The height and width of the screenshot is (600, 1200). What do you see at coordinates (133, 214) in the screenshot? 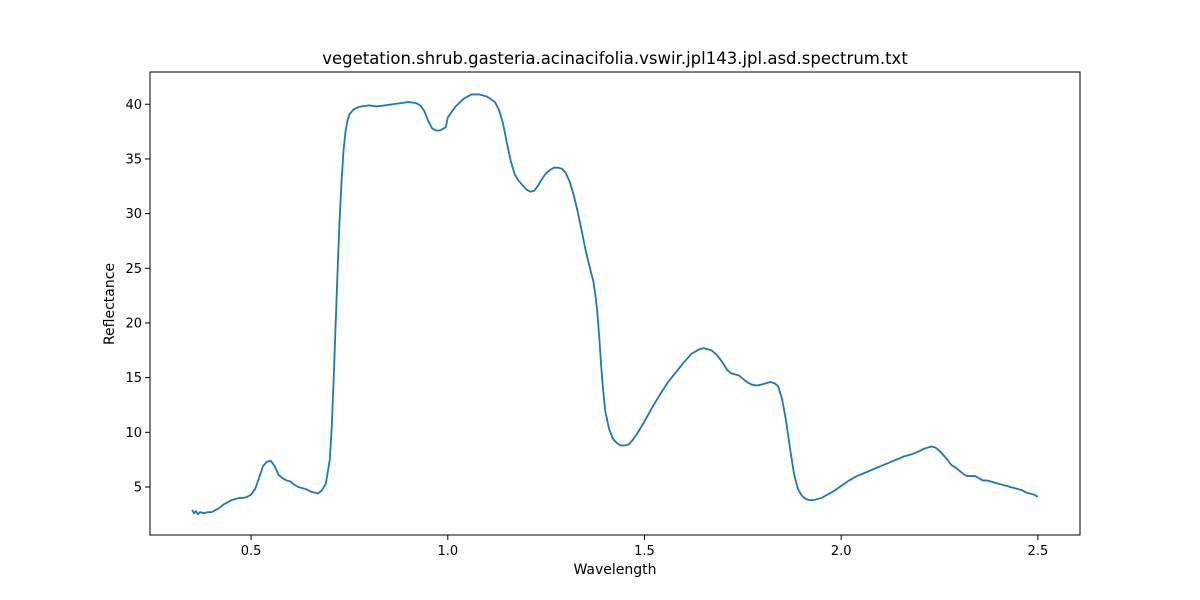
I see `y-tick-label: 30` at bounding box center [133, 214].